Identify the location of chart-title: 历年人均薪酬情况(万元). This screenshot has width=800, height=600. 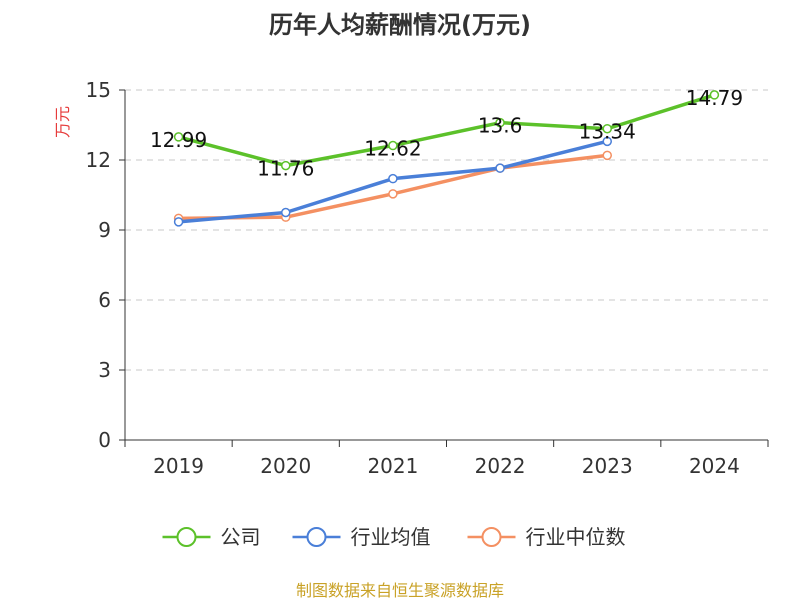
(400, 25).